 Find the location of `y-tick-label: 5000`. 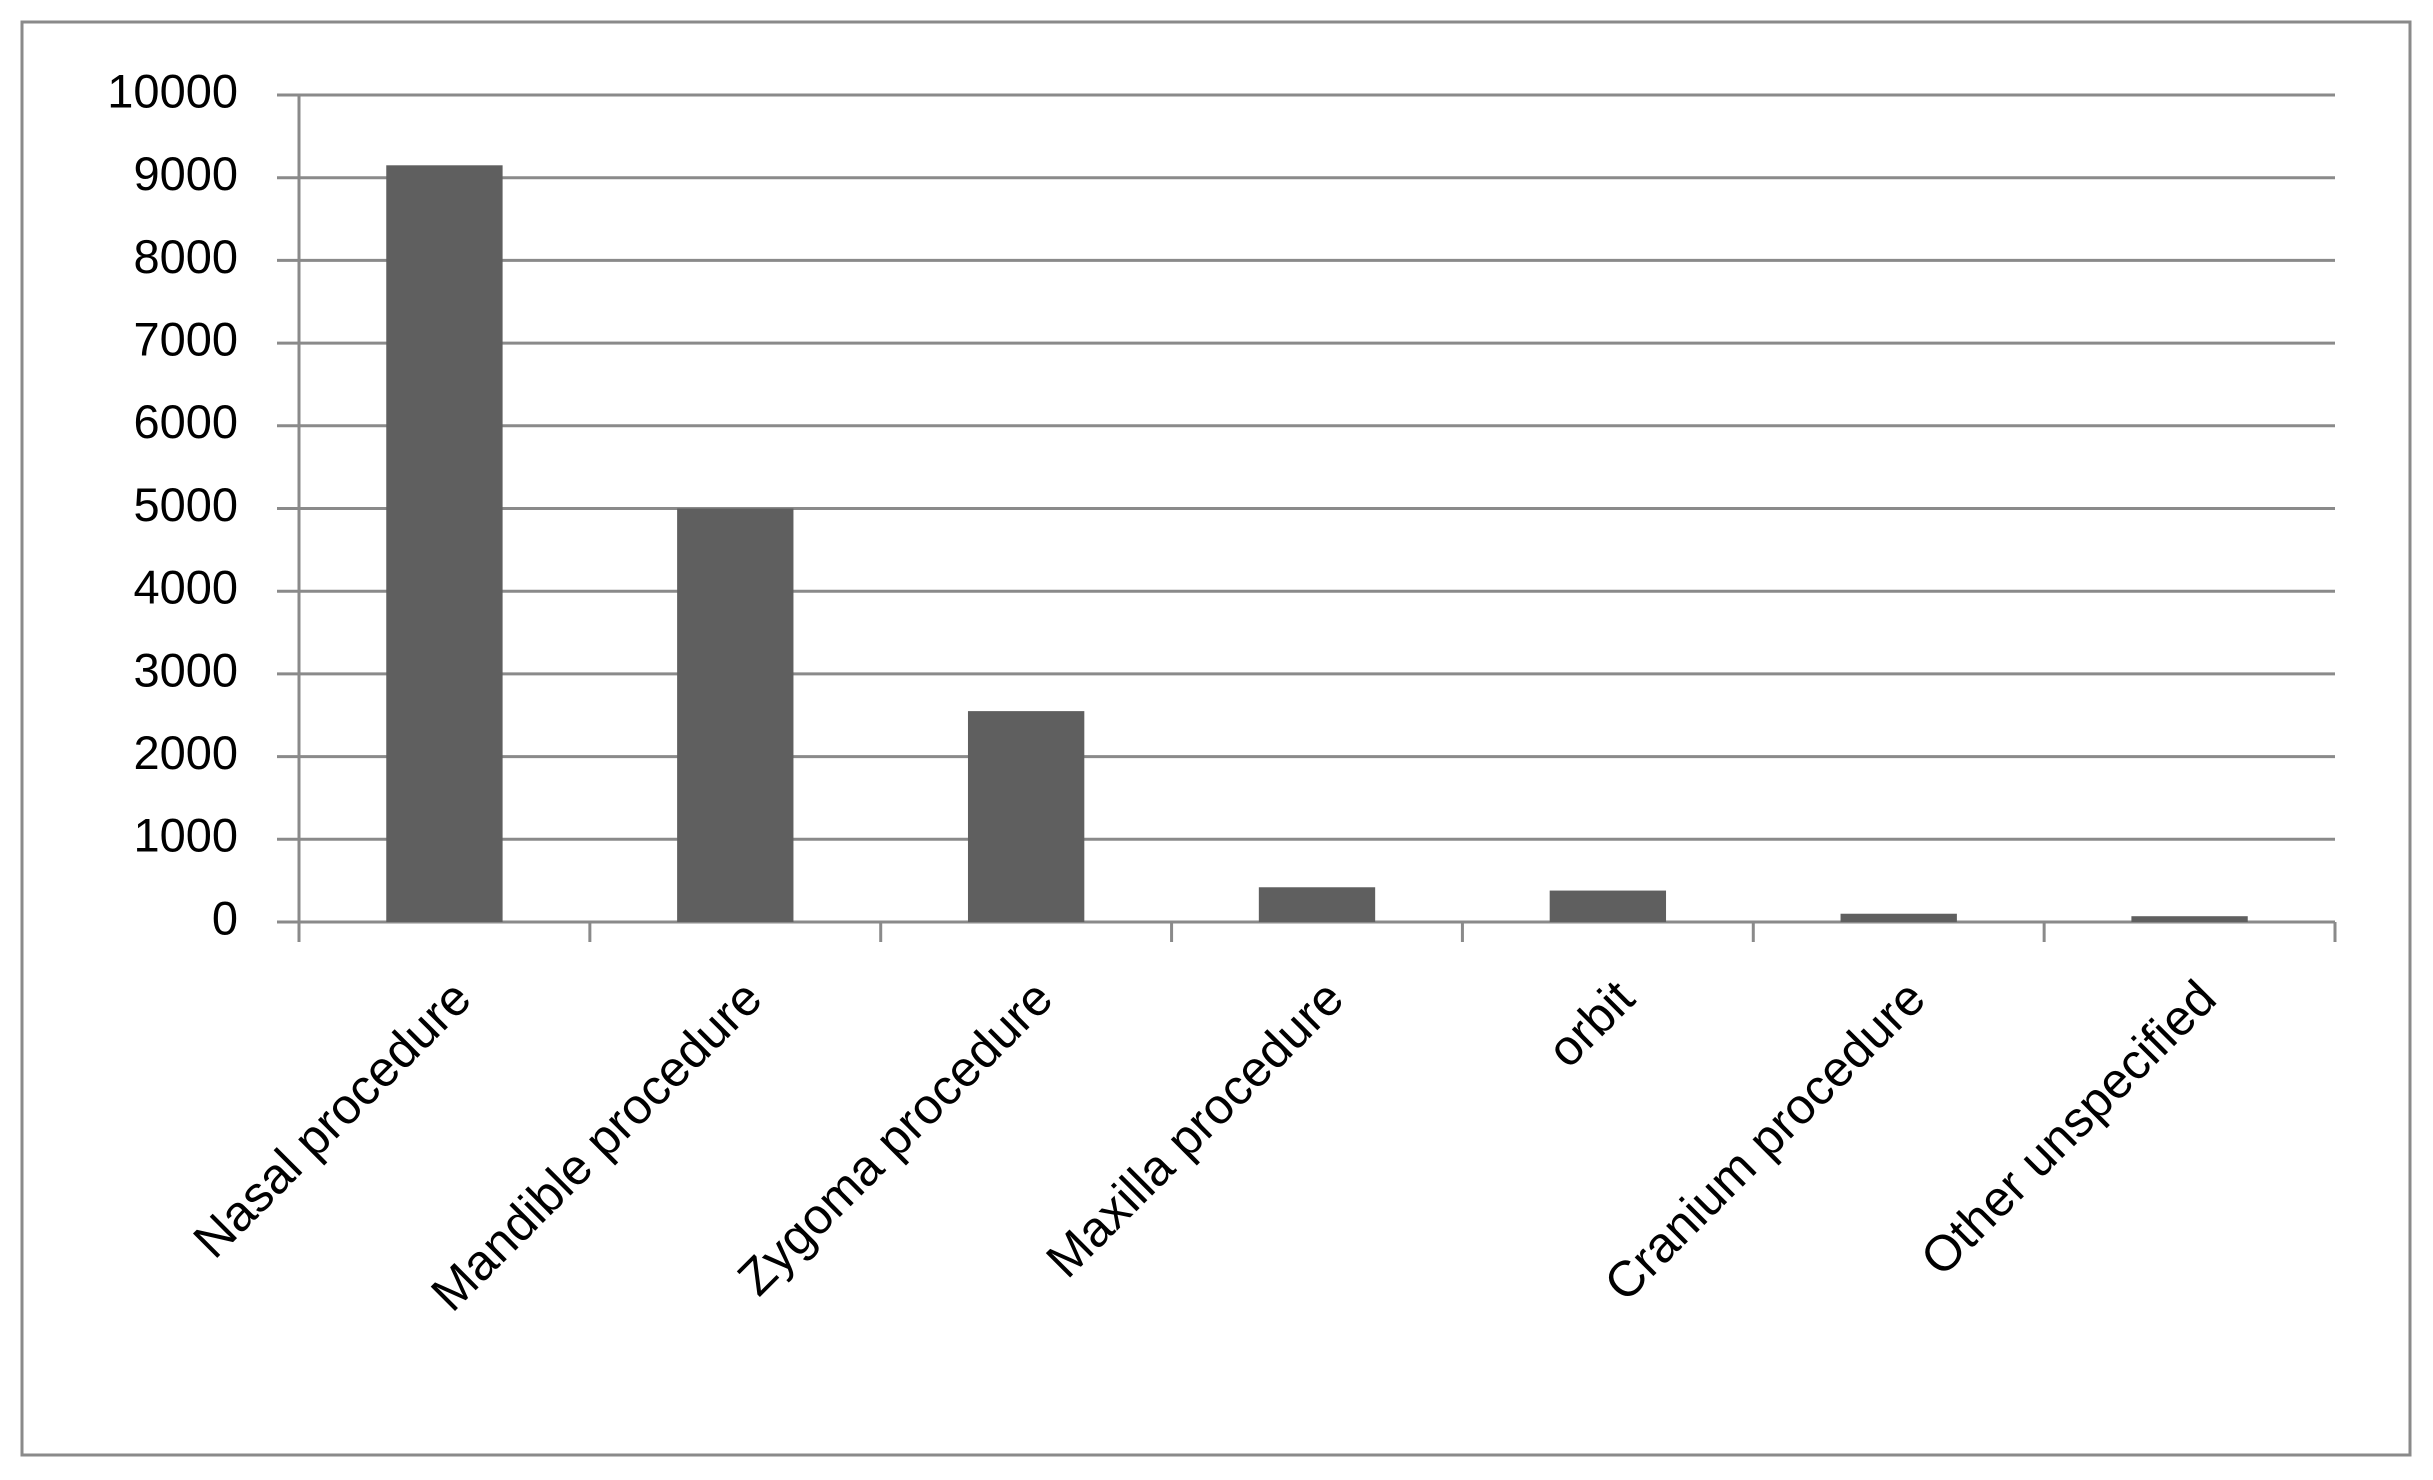

y-tick-label: 5000 is located at coordinates (185, 504).